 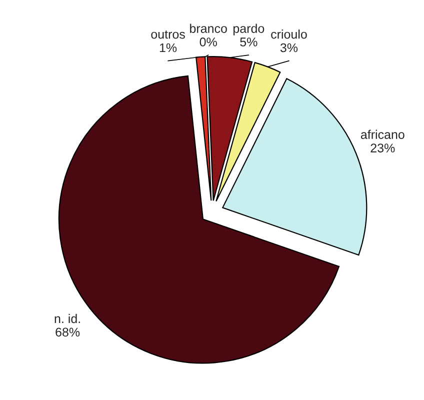 I want to click on slice-label: pardo, so click(x=248, y=30).